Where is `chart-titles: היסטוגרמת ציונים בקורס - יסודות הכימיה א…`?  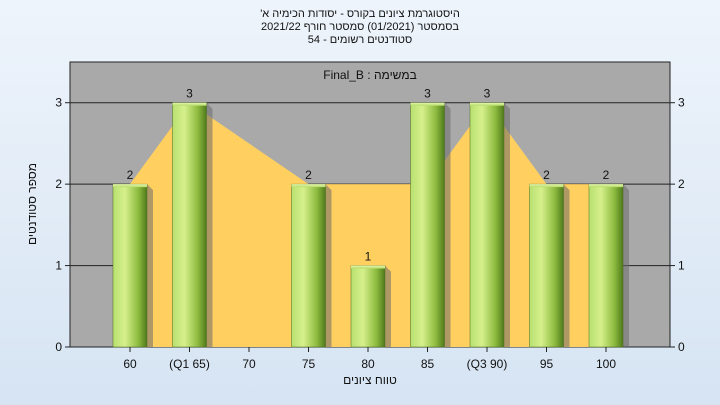 chart-titles: היסטוגרמת ציונים בקורס - יסודות הכימיה א… is located at coordinates (360, 27).